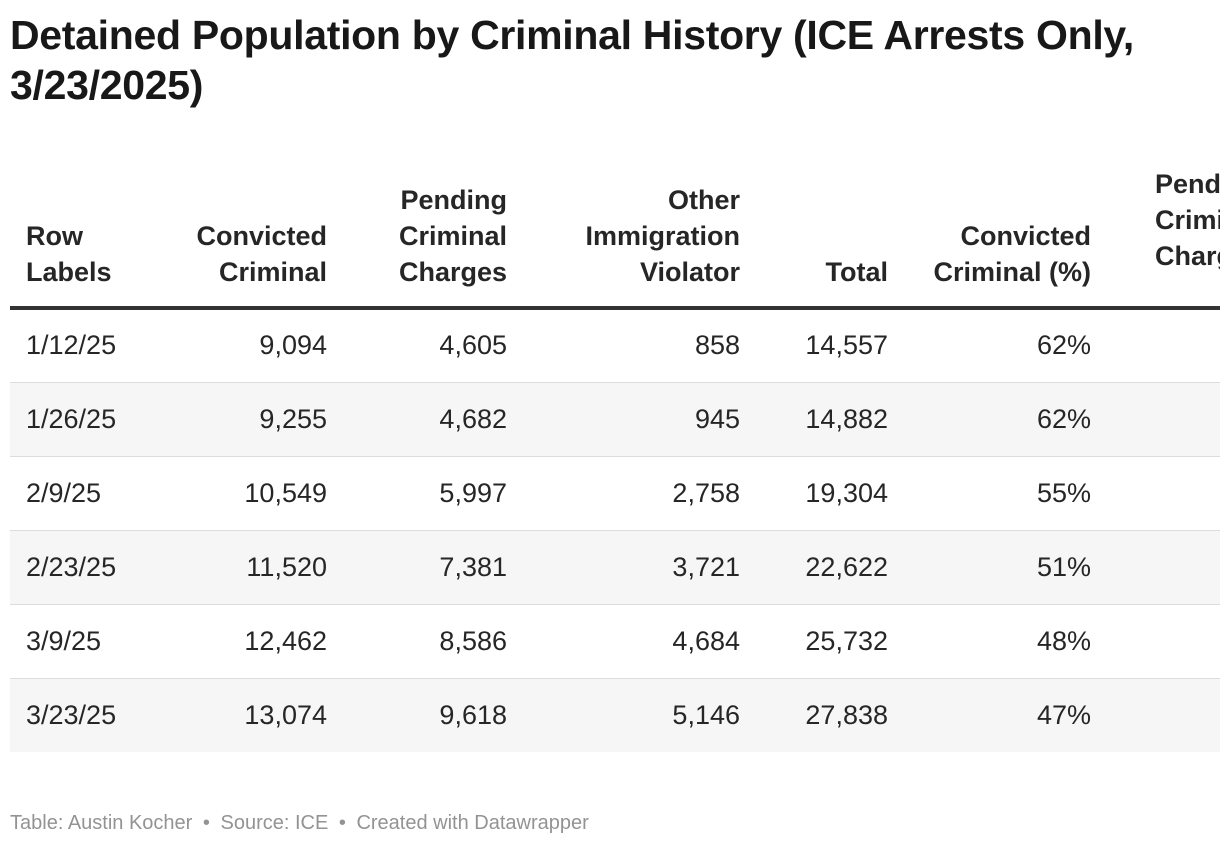 This screenshot has width=1220, height=848. What do you see at coordinates (423, 238) in the screenshot?
I see `column-header-pending-criminal-charges: Pending Criminal Charges` at bounding box center [423, 238].